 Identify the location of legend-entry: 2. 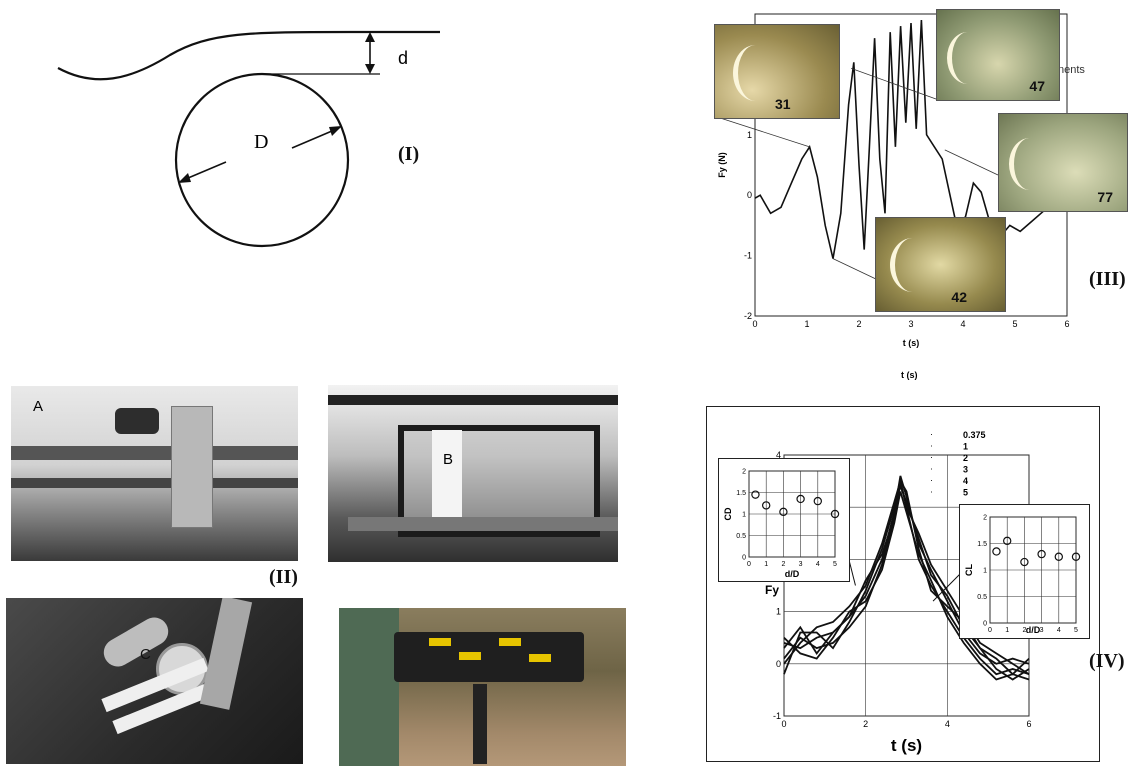
(965, 458).